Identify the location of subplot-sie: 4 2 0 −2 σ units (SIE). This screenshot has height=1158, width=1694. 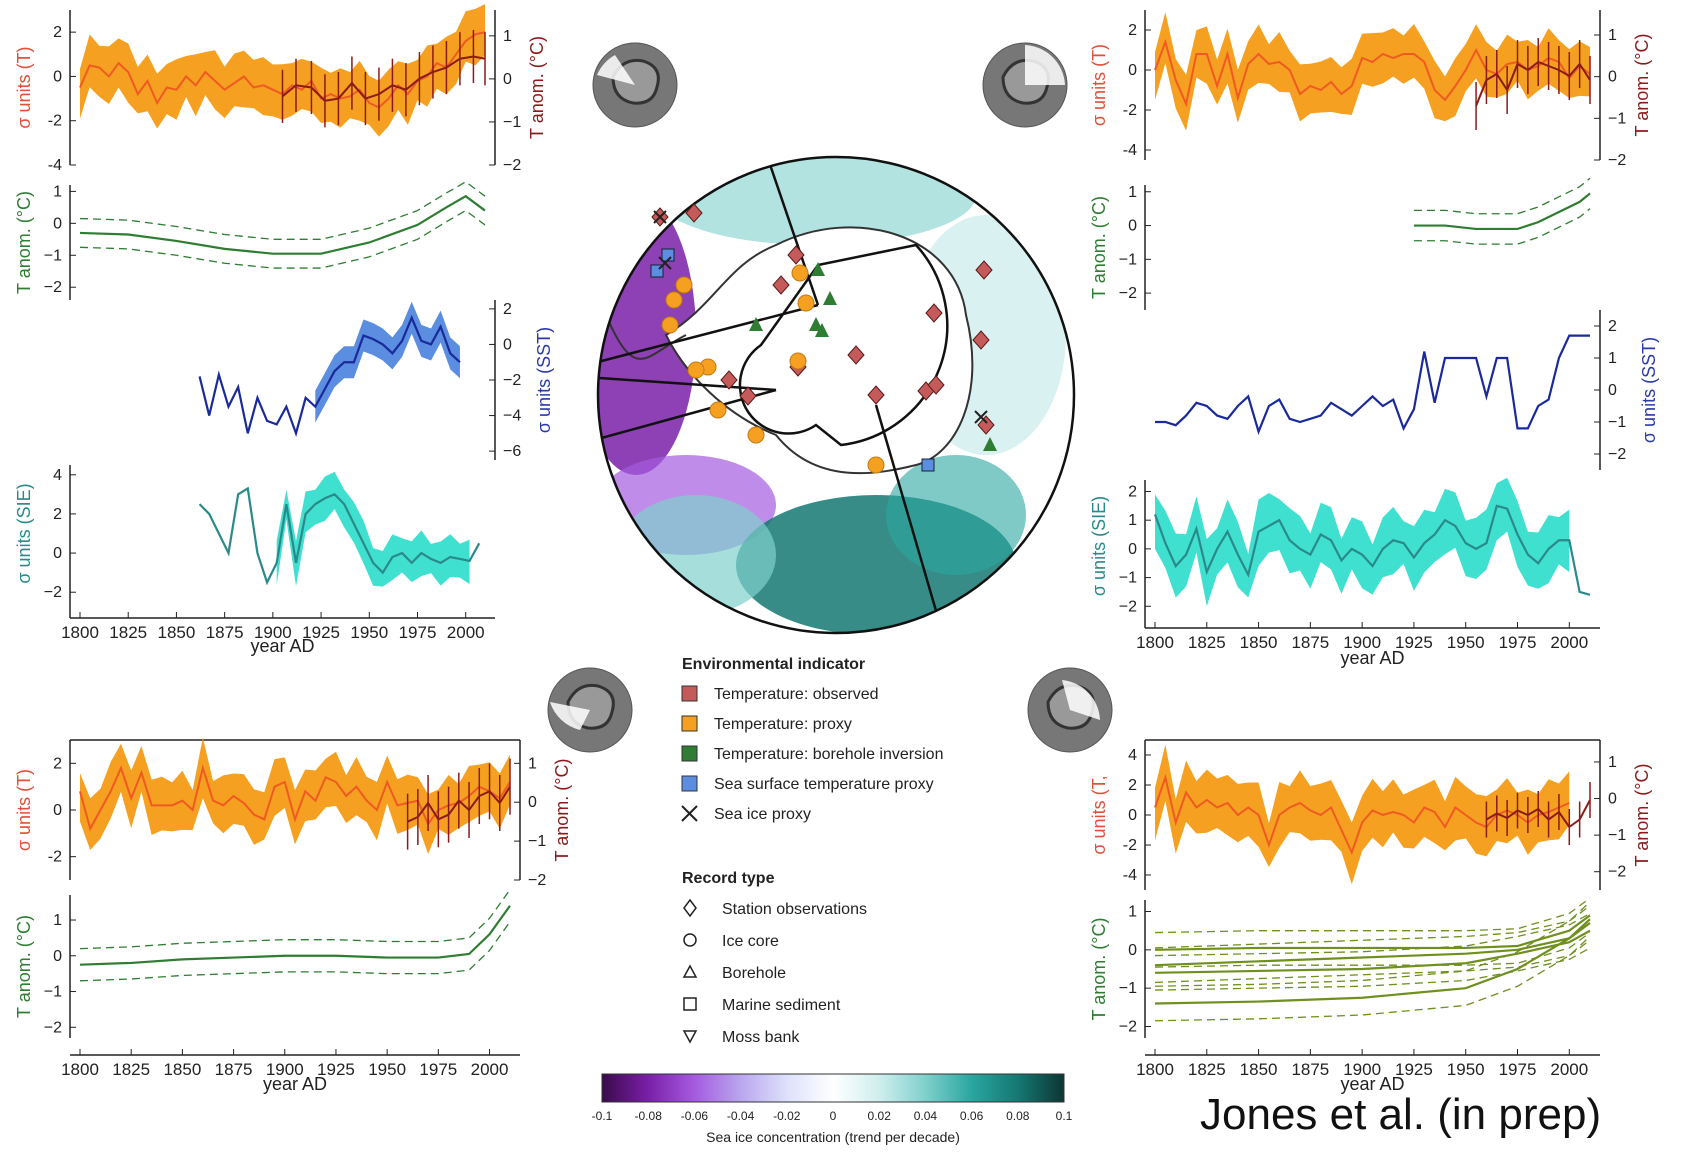
(247, 541).